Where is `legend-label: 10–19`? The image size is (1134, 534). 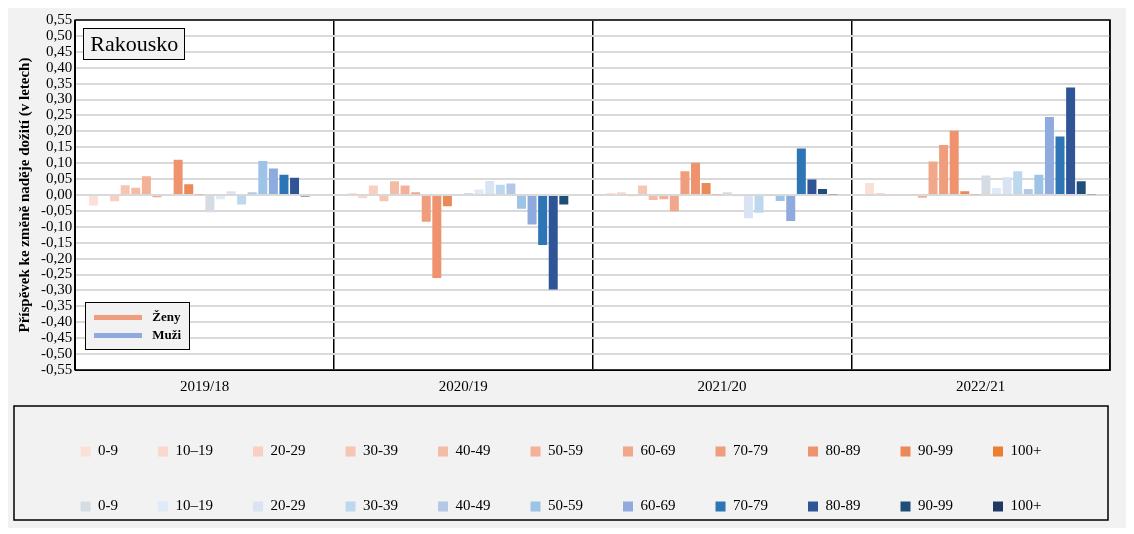
legend-label: 10–19 is located at coordinates (194, 450).